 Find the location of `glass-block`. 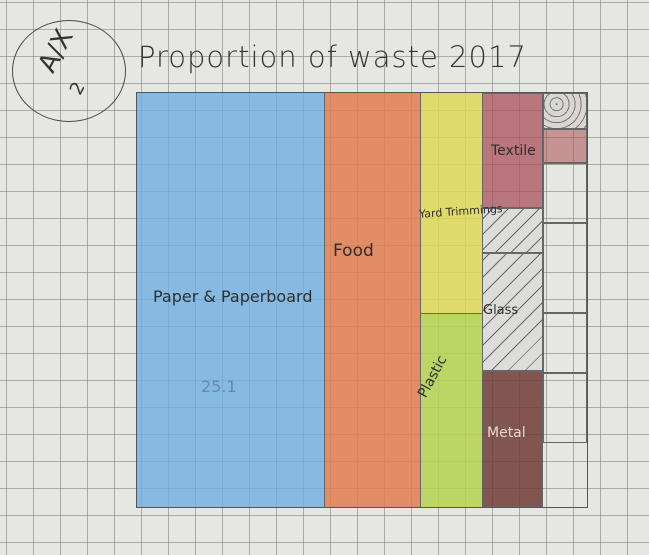

glass-block is located at coordinates (512, 312).